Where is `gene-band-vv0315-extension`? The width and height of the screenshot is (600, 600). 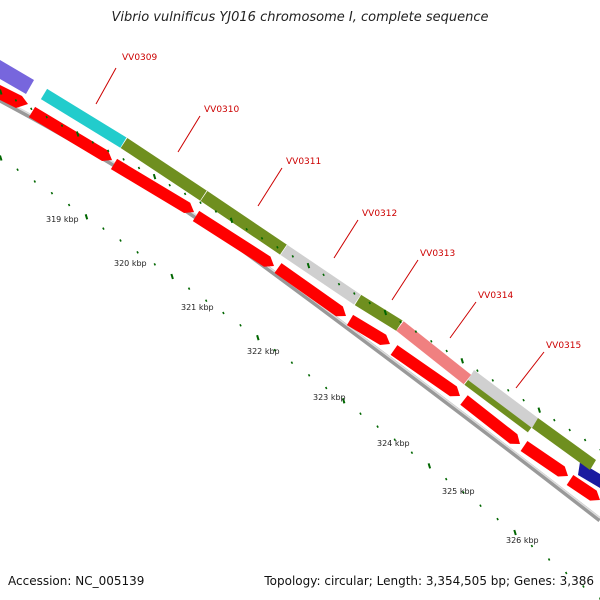 gene-band-vv0315-extension is located at coordinates (564, 444).